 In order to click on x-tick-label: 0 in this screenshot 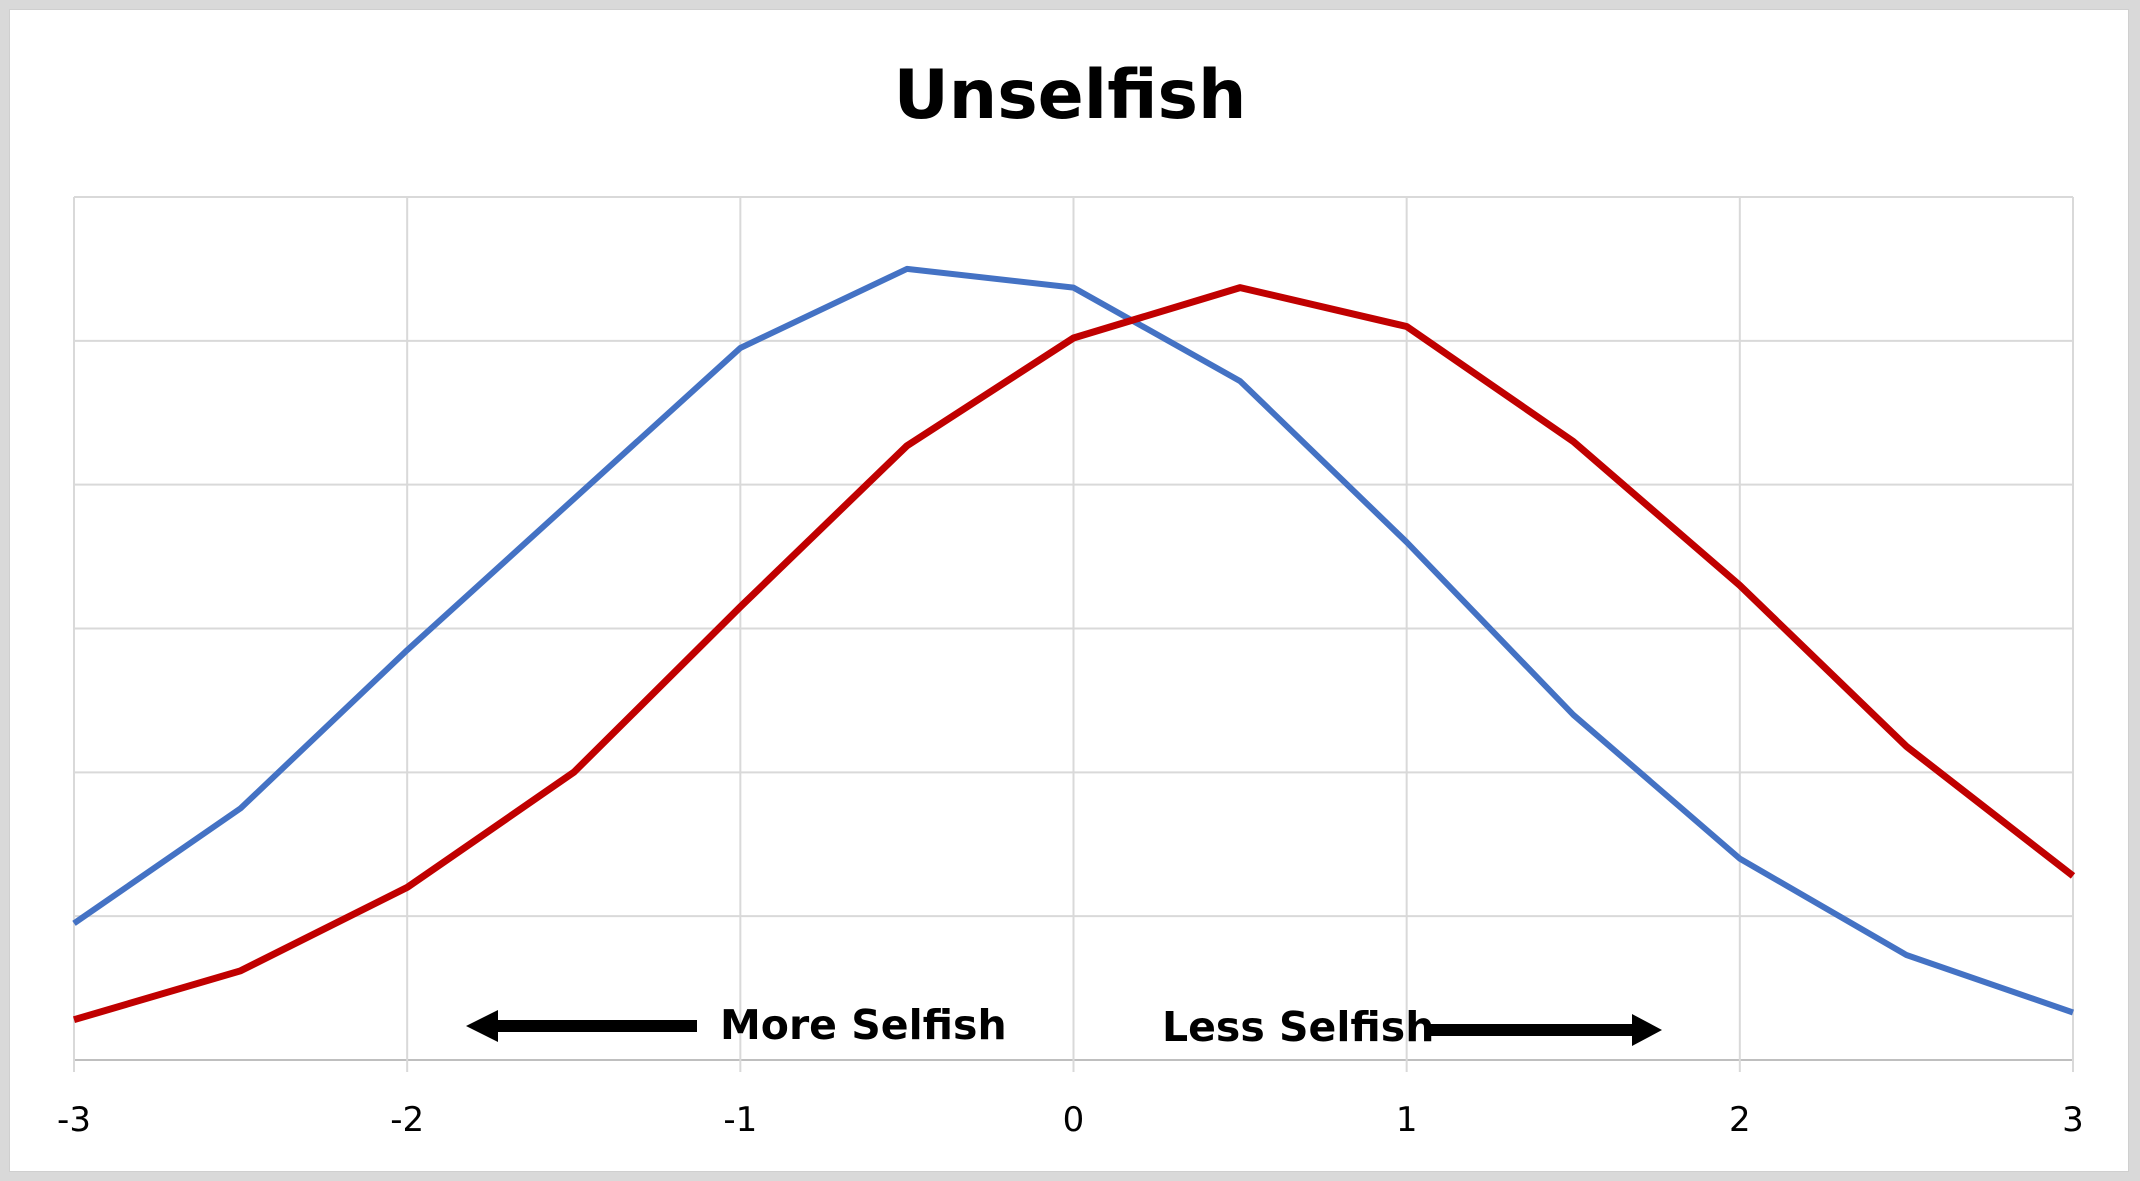, I will do `click(1074, 1120)`.